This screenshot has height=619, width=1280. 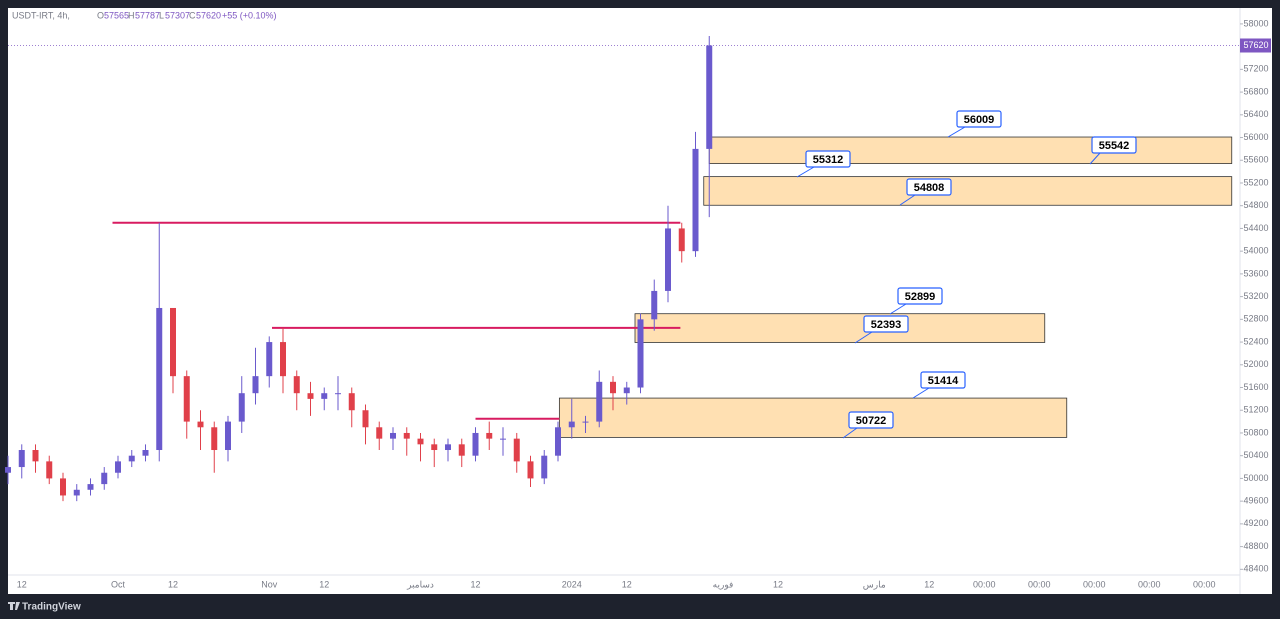 What do you see at coordinates (1255, 228) in the screenshot?
I see `y-tick-label: 54400` at bounding box center [1255, 228].